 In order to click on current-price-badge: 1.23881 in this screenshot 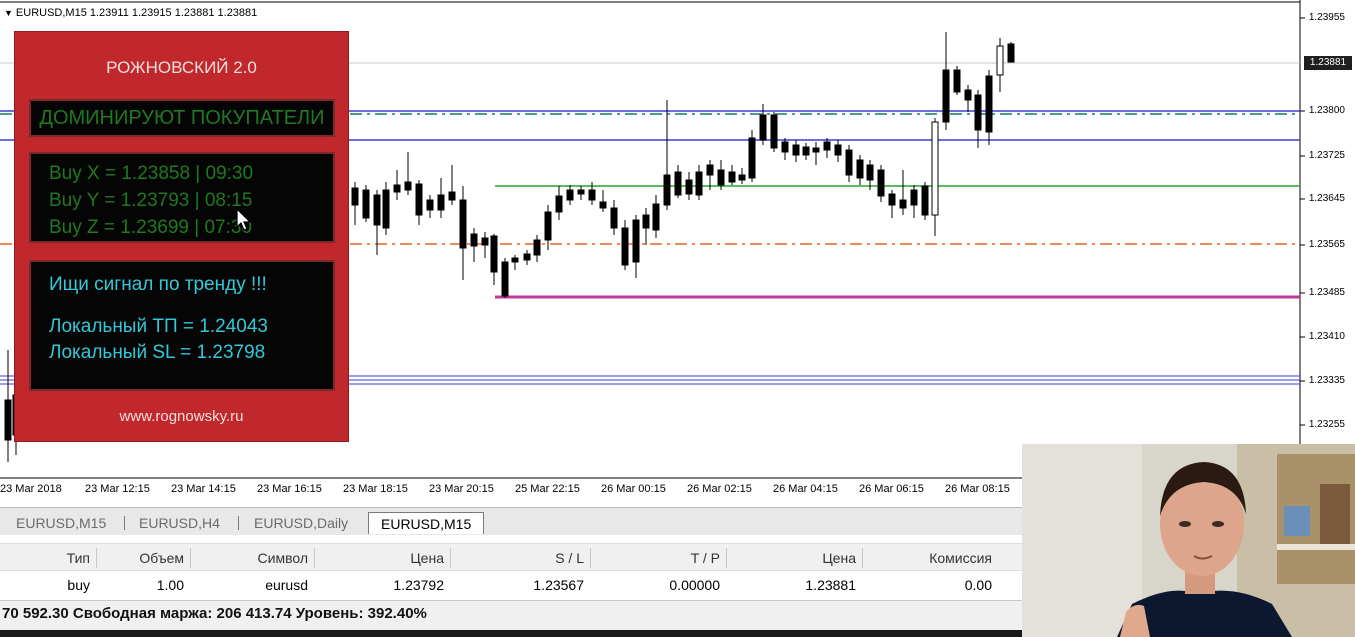, I will do `click(1328, 63)`.